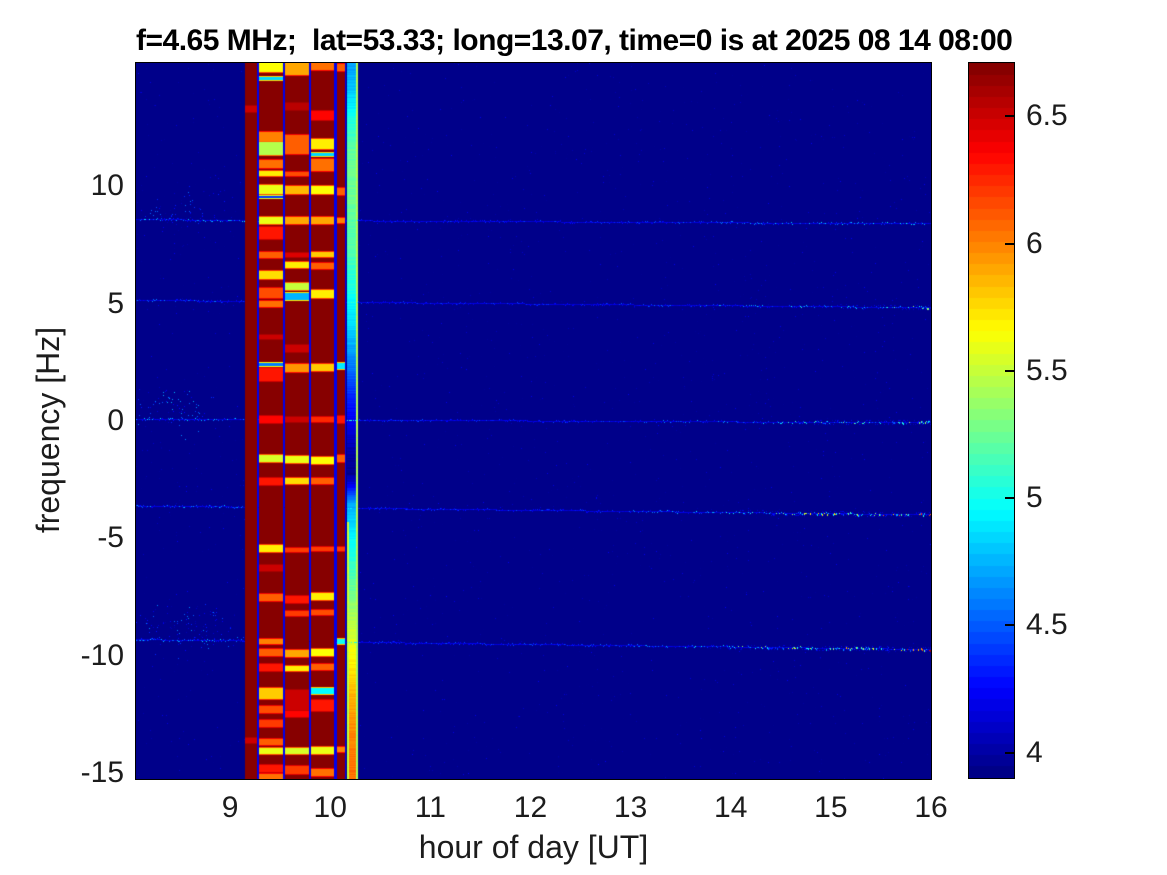  What do you see at coordinates (731, 807) in the screenshot?
I see `x-tick-label: 14` at bounding box center [731, 807].